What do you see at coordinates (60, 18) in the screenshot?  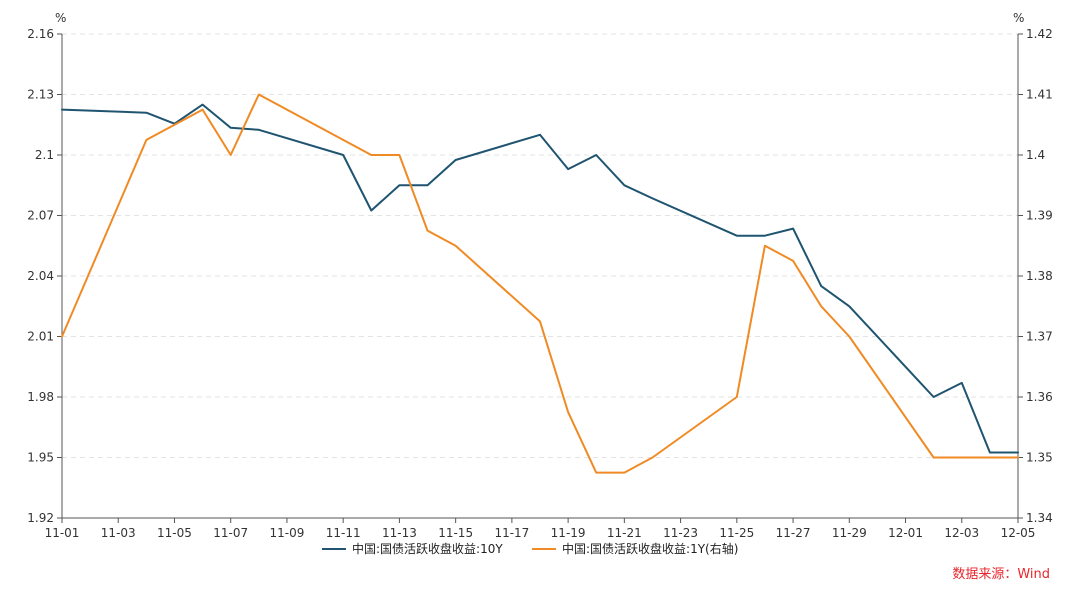 I see `left-axis-unit: %` at bounding box center [60, 18].